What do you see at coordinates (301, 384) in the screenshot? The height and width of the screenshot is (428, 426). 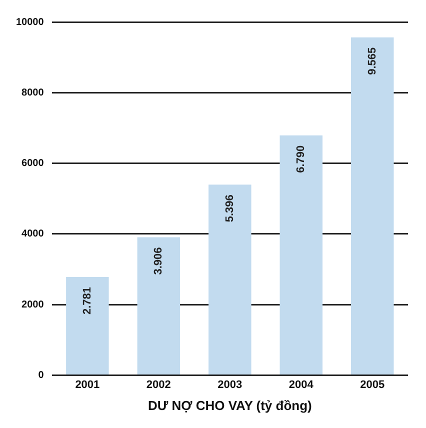 I see `x-tick-label: 2004` at bounding box center [301, 384].